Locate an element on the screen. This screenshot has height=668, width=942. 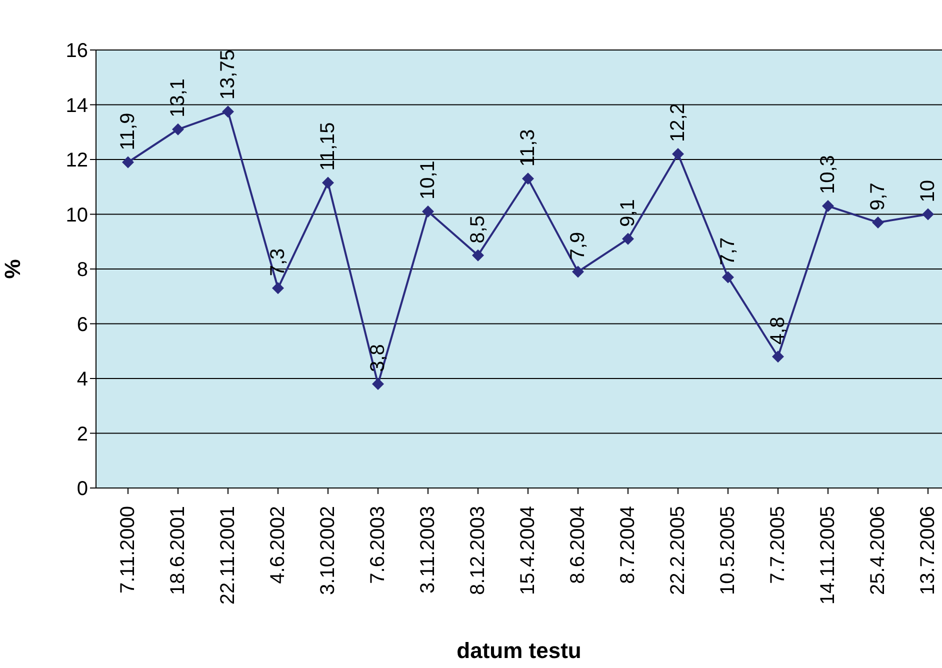
x-tick-label: 10.5.2005 is located at coordinates (728, 550).